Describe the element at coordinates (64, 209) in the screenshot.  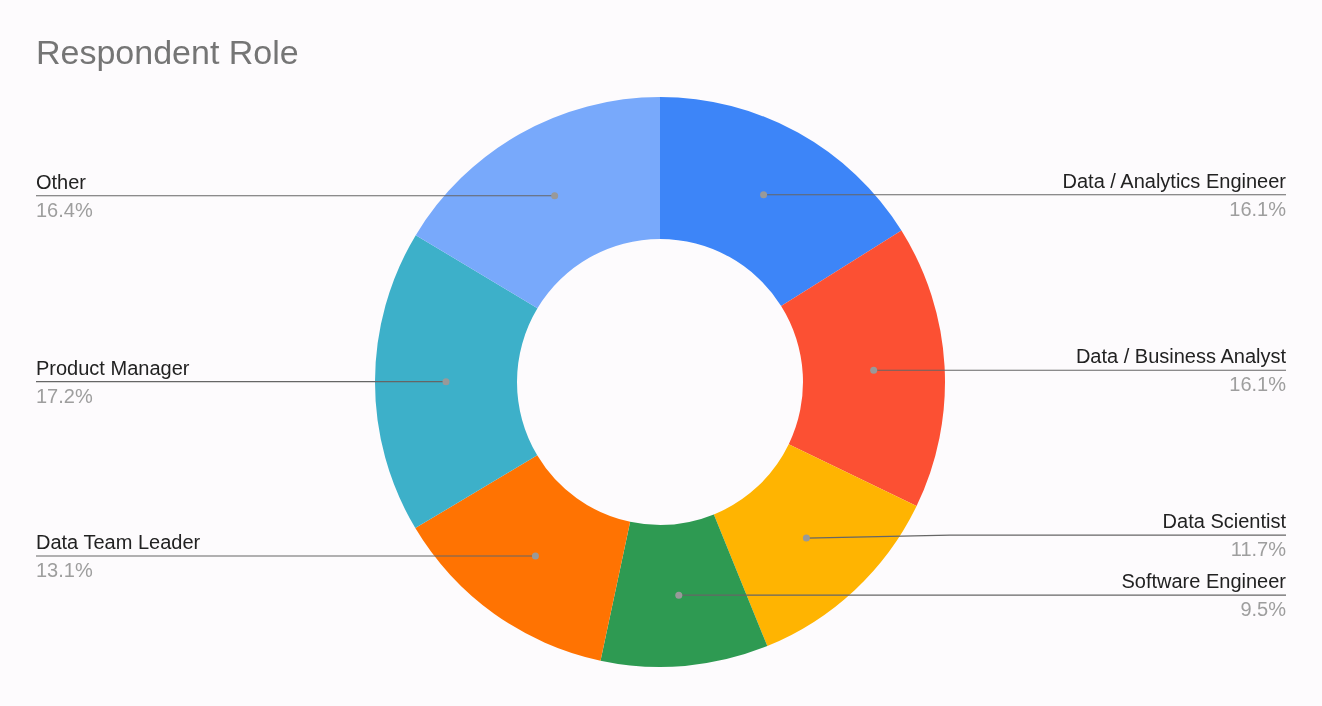
I see `data-label: 16.4%` at that location.